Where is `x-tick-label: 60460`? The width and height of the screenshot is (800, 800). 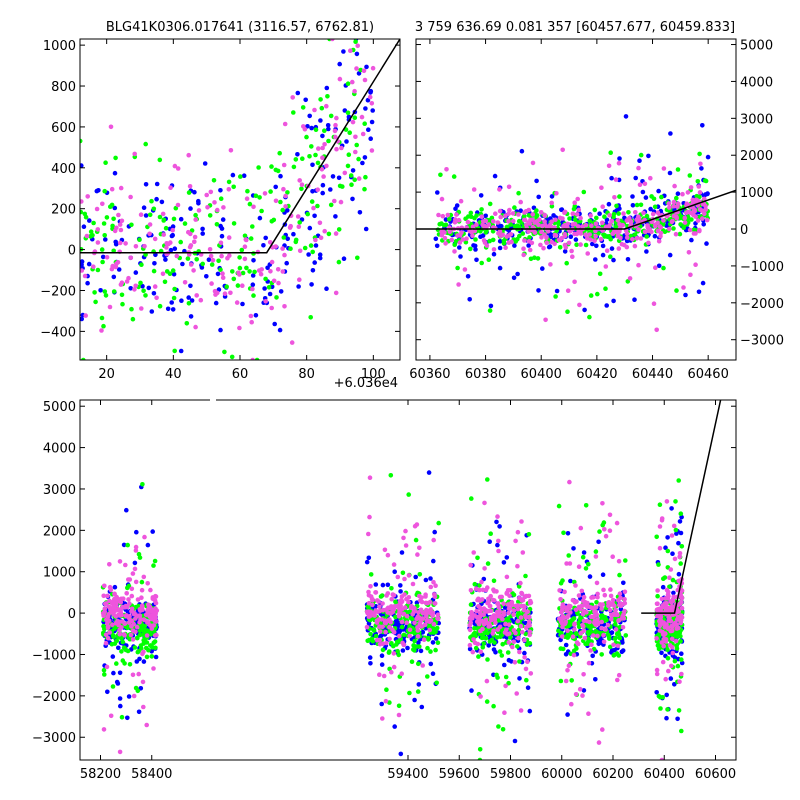 x-tick-label: 60460 is located at coordinates (707, 374).